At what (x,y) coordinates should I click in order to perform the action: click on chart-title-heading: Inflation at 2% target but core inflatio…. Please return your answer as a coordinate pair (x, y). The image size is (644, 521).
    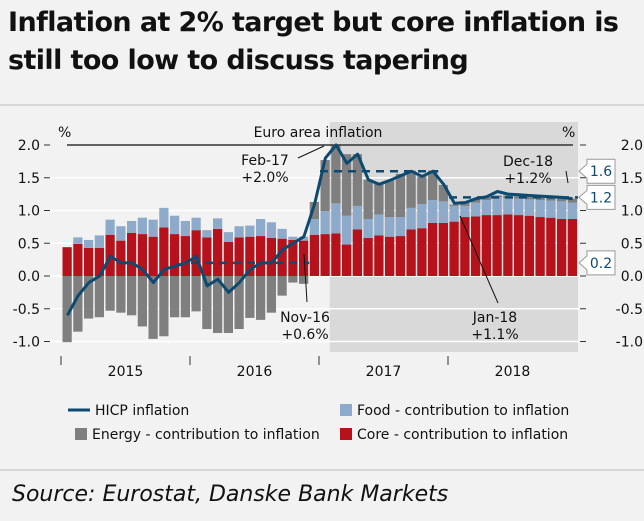
    Looking at the image, I should click on (313, 41).